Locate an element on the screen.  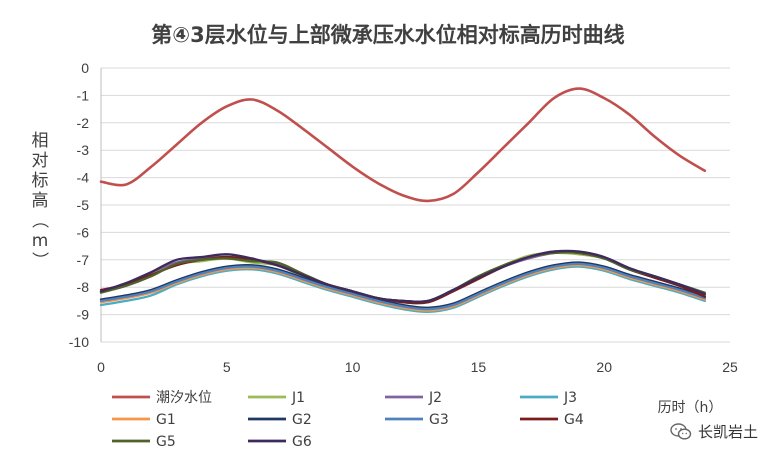
series-line-G3 is located at coordinates (402, 286).